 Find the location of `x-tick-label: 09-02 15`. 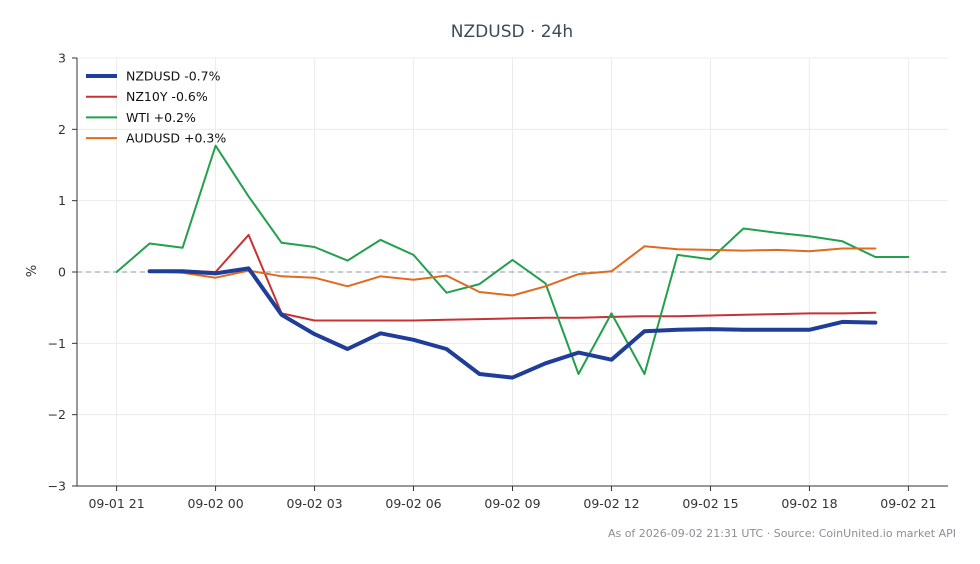

x-tick-label: 09-02 15 is located at coordinates (710, 503).